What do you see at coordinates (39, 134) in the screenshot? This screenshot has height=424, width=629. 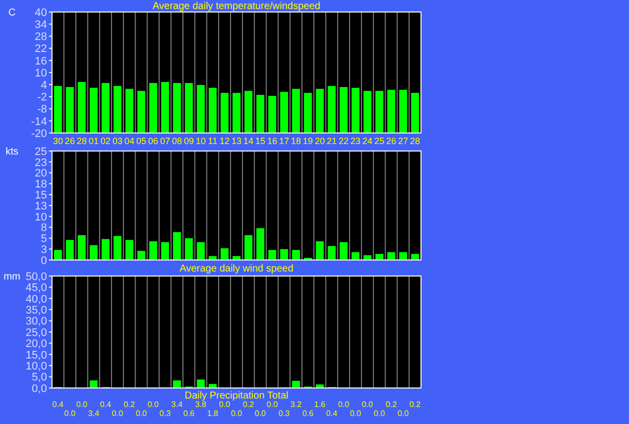 I see `y-tick-label: -20` at bounding box center [39, 134].